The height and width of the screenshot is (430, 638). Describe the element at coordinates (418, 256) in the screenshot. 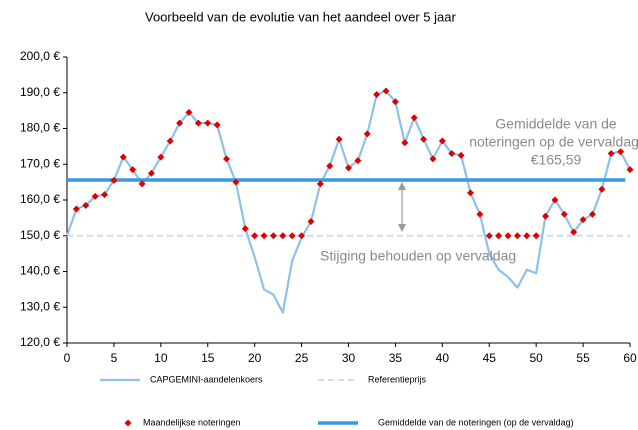

I see `annotation: Stijging behouden op vervaldag` at that location.